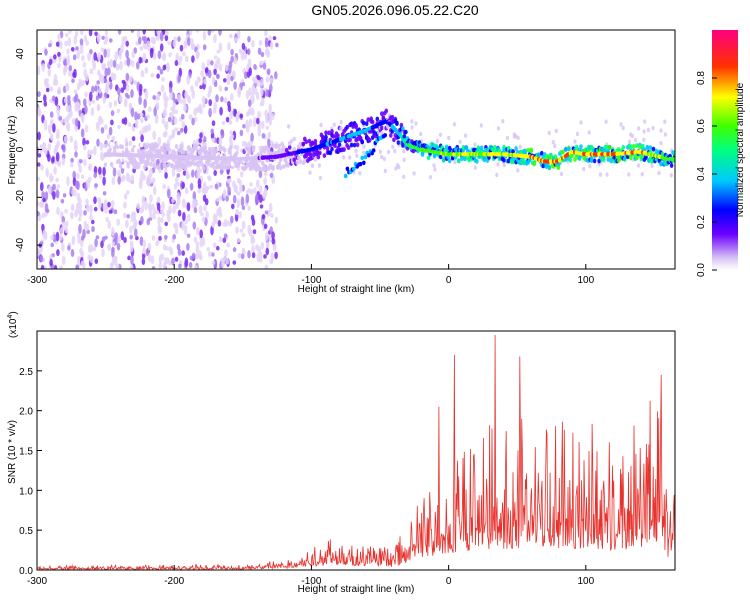 The image size is (750, 600). Describe the element at coordinates (30, 472) in the screenshot. I see `snr-y-ticks: 0.0 0.5 1.0 1.5 2.0 2.5` at that location.